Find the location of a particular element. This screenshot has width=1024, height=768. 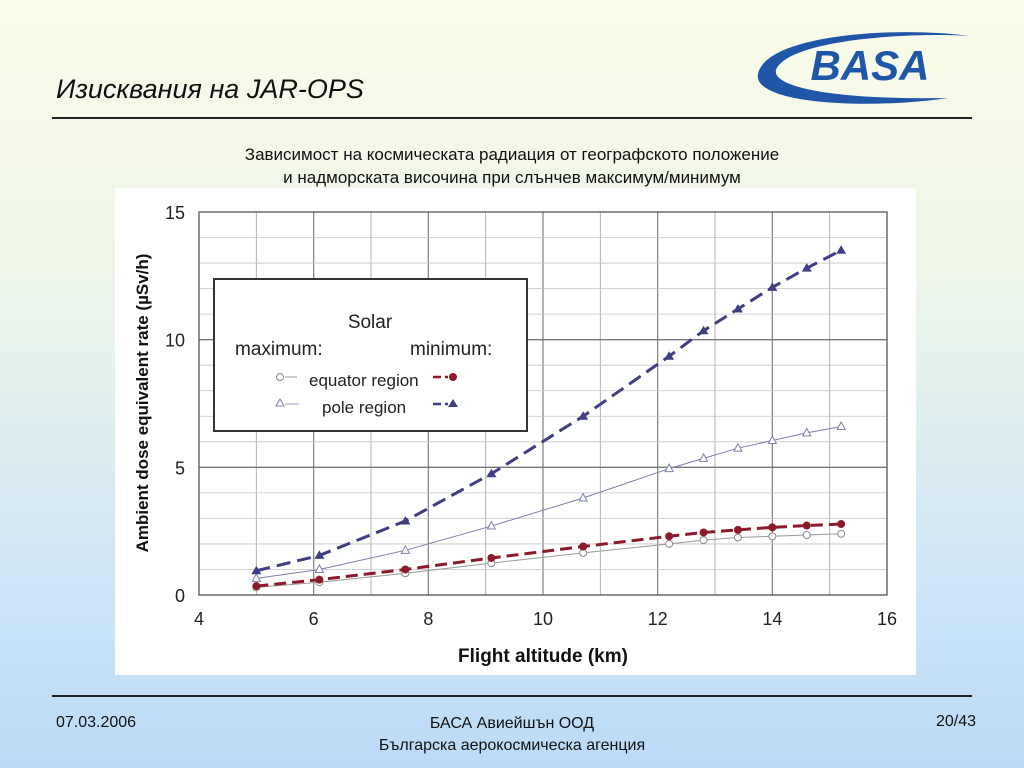

y-tick-label: 0 is located at coordinates (180, 596).